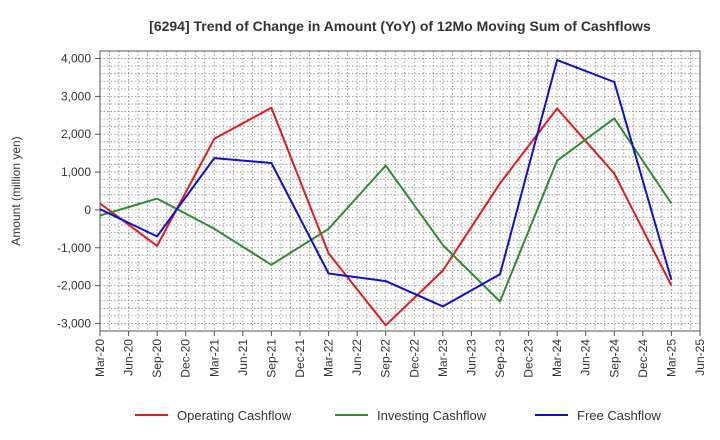  I want to click on x-tick-label: Dec-21, so click(300, 358).